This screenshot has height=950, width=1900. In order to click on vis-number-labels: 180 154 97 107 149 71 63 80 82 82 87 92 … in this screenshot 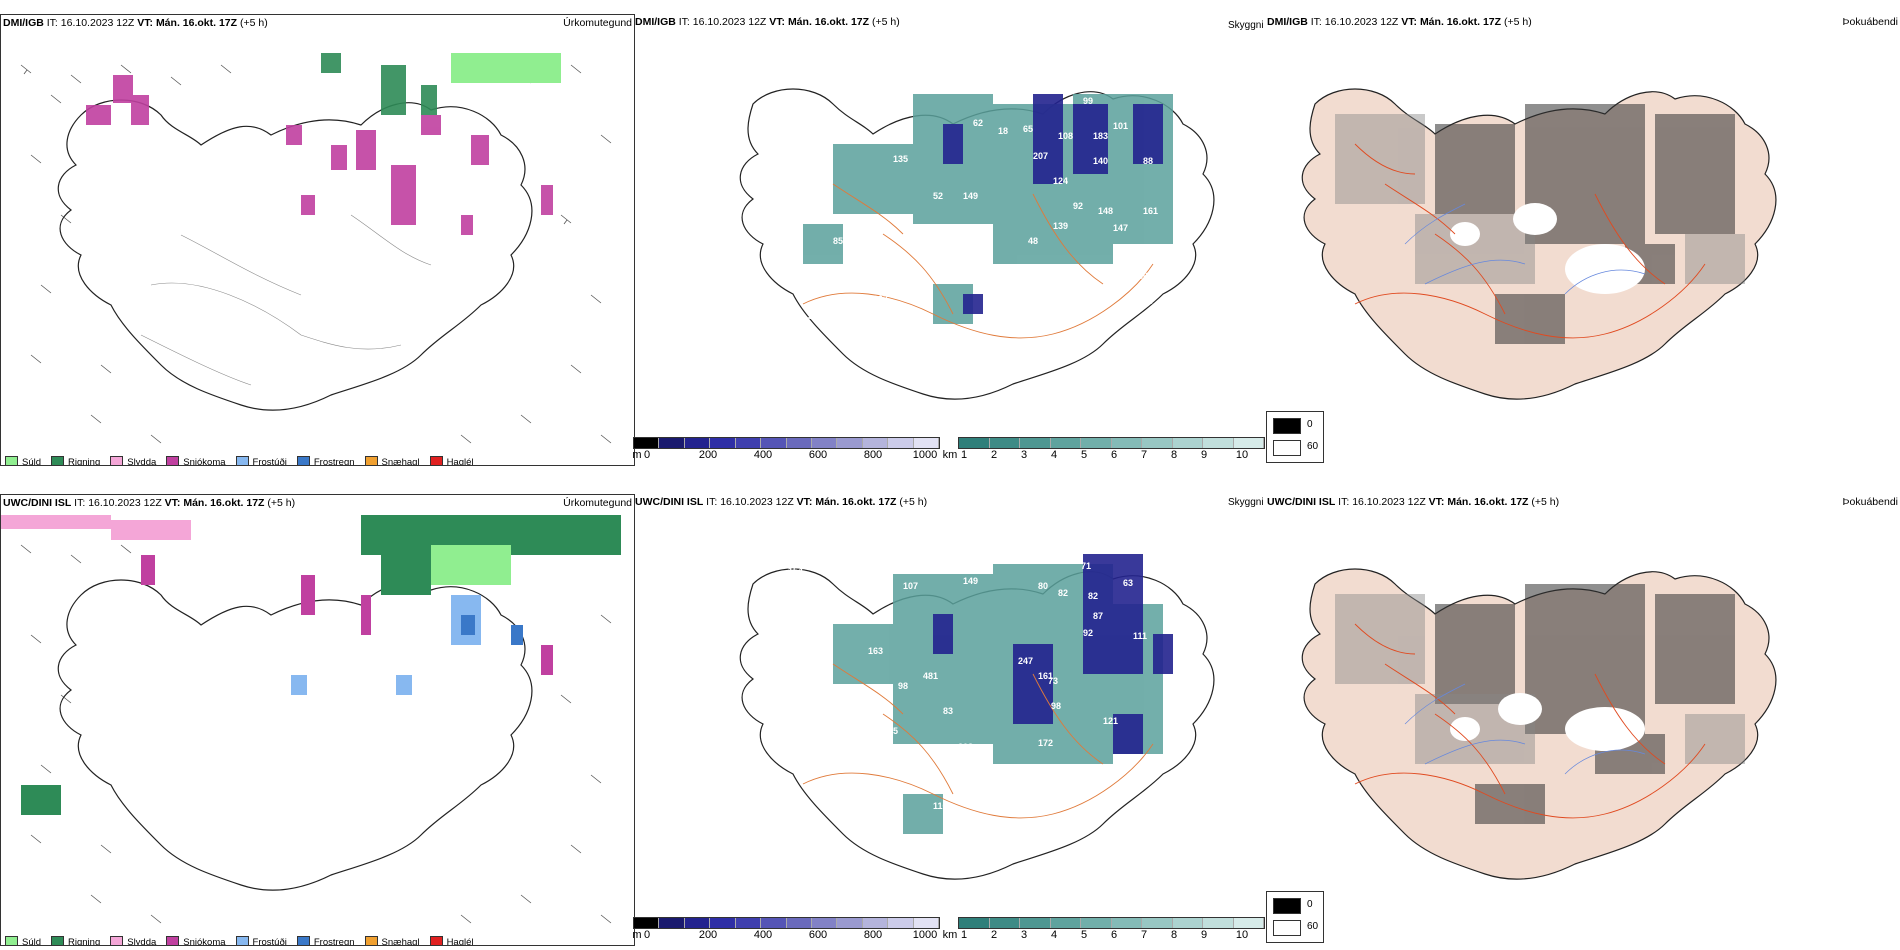, I will do `click(955, 683)`.